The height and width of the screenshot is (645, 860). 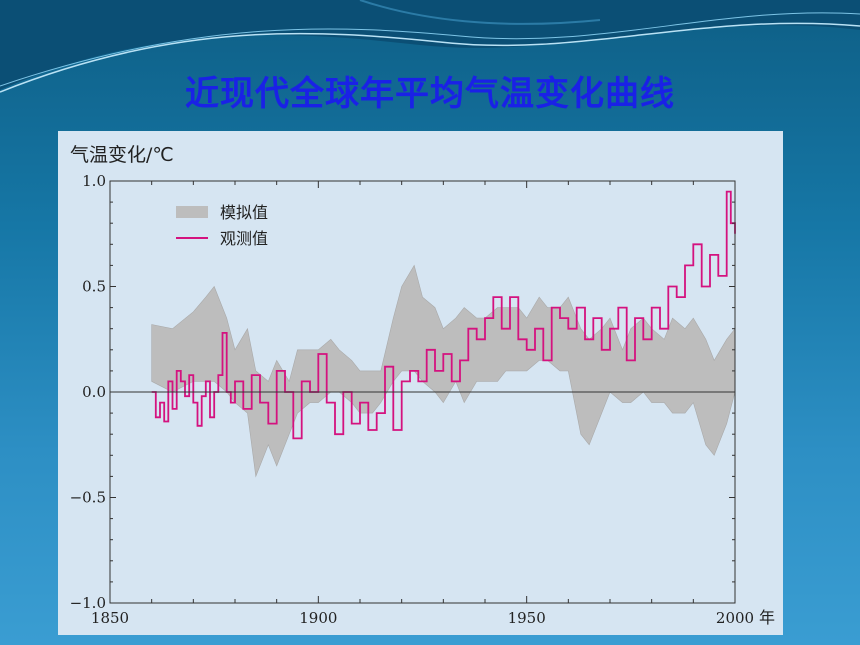 I want to click on legend-label-observed: 观测值, so click(x=244, y=238).